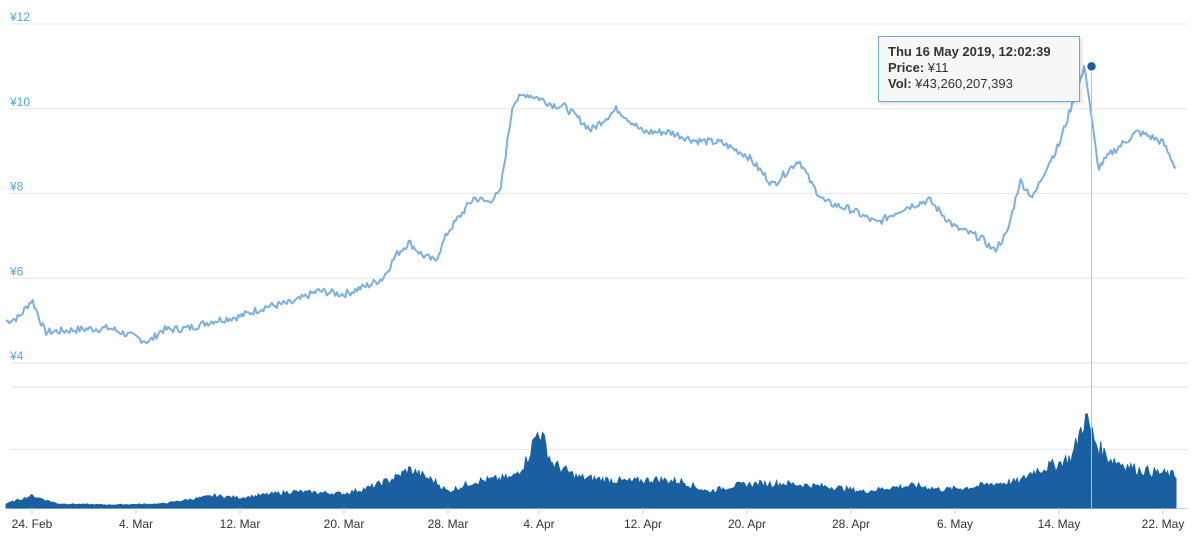 The width and height of the screenshot is (1200, 543). Describe the element at coordinates (240, 524) in the screenshot. I see `x-tick-label: 12. Mar` at that location.